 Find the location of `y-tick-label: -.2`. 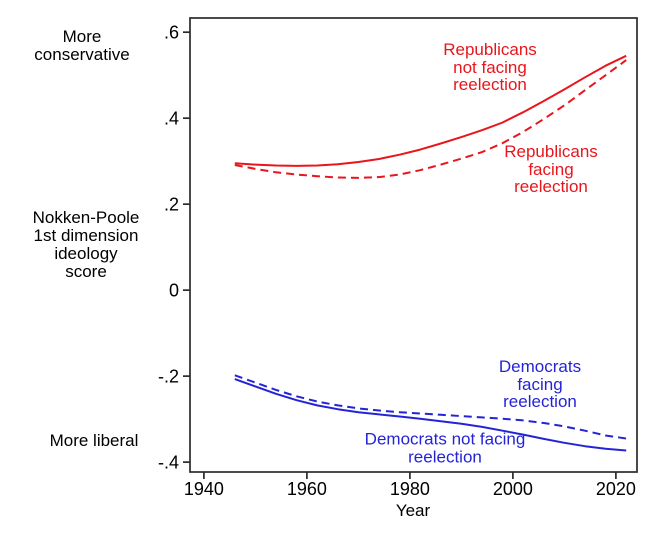

y-tick-label: -.2 is located at coordinates (168, 377).